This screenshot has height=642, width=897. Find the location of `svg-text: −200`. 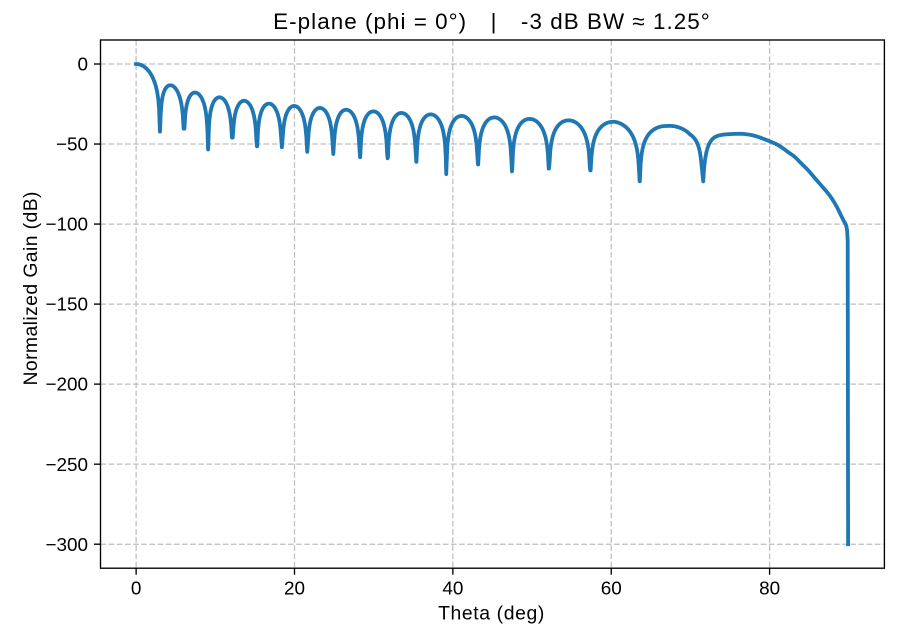

svg-text: −200 is located at coordinates (66, 385).